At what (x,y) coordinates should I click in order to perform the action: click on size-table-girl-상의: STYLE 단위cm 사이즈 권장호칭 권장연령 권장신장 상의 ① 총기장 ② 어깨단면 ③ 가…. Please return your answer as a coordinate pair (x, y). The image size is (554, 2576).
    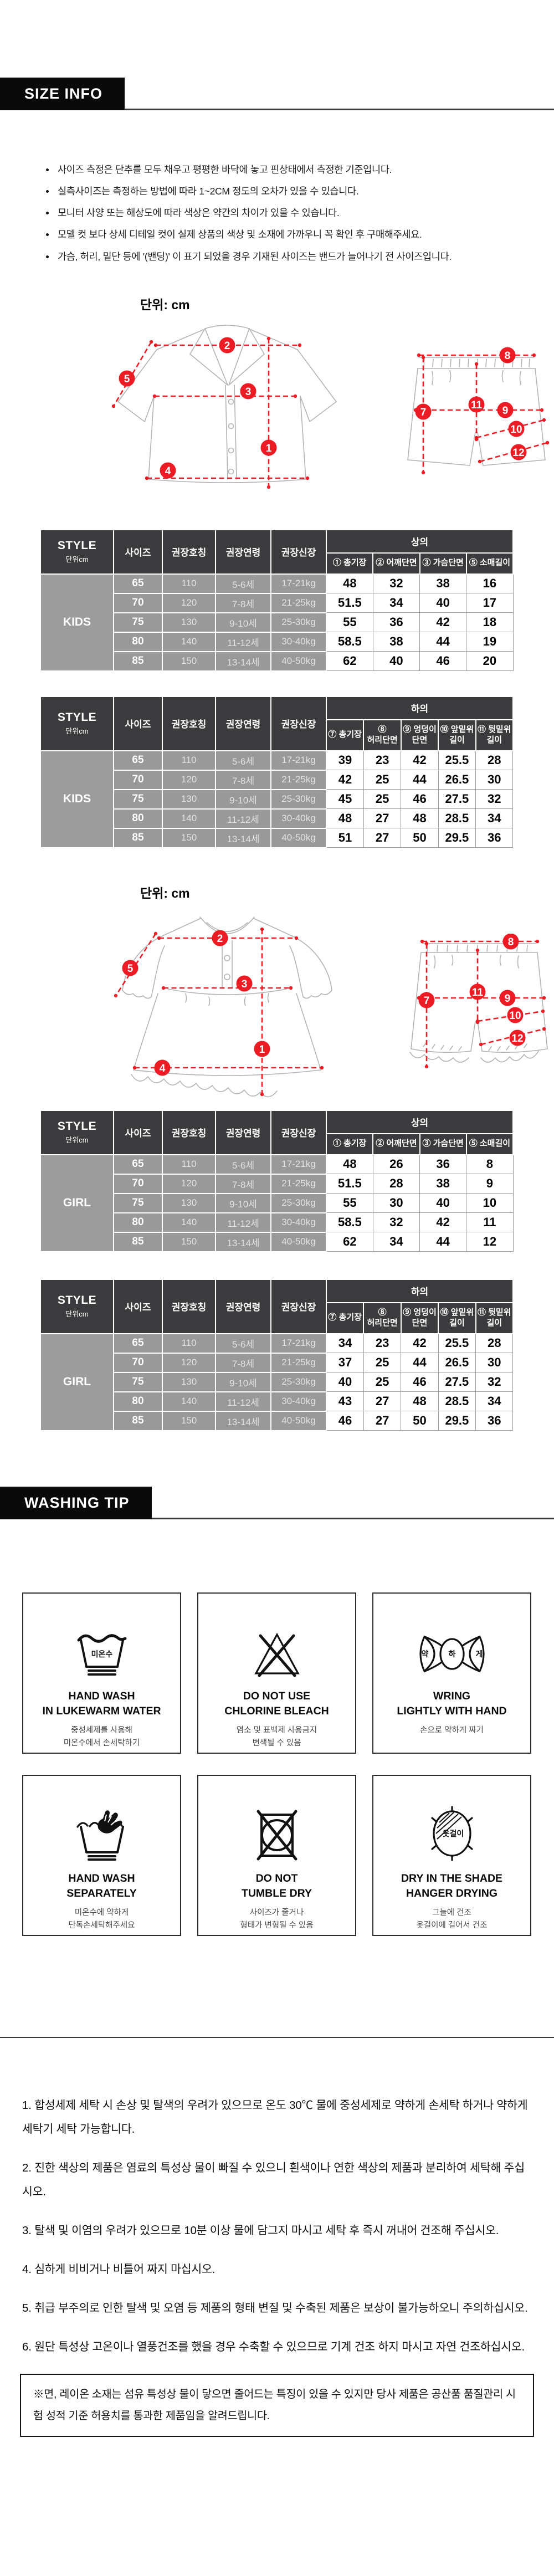
    Looking at the image, I should click on (277, 1180).